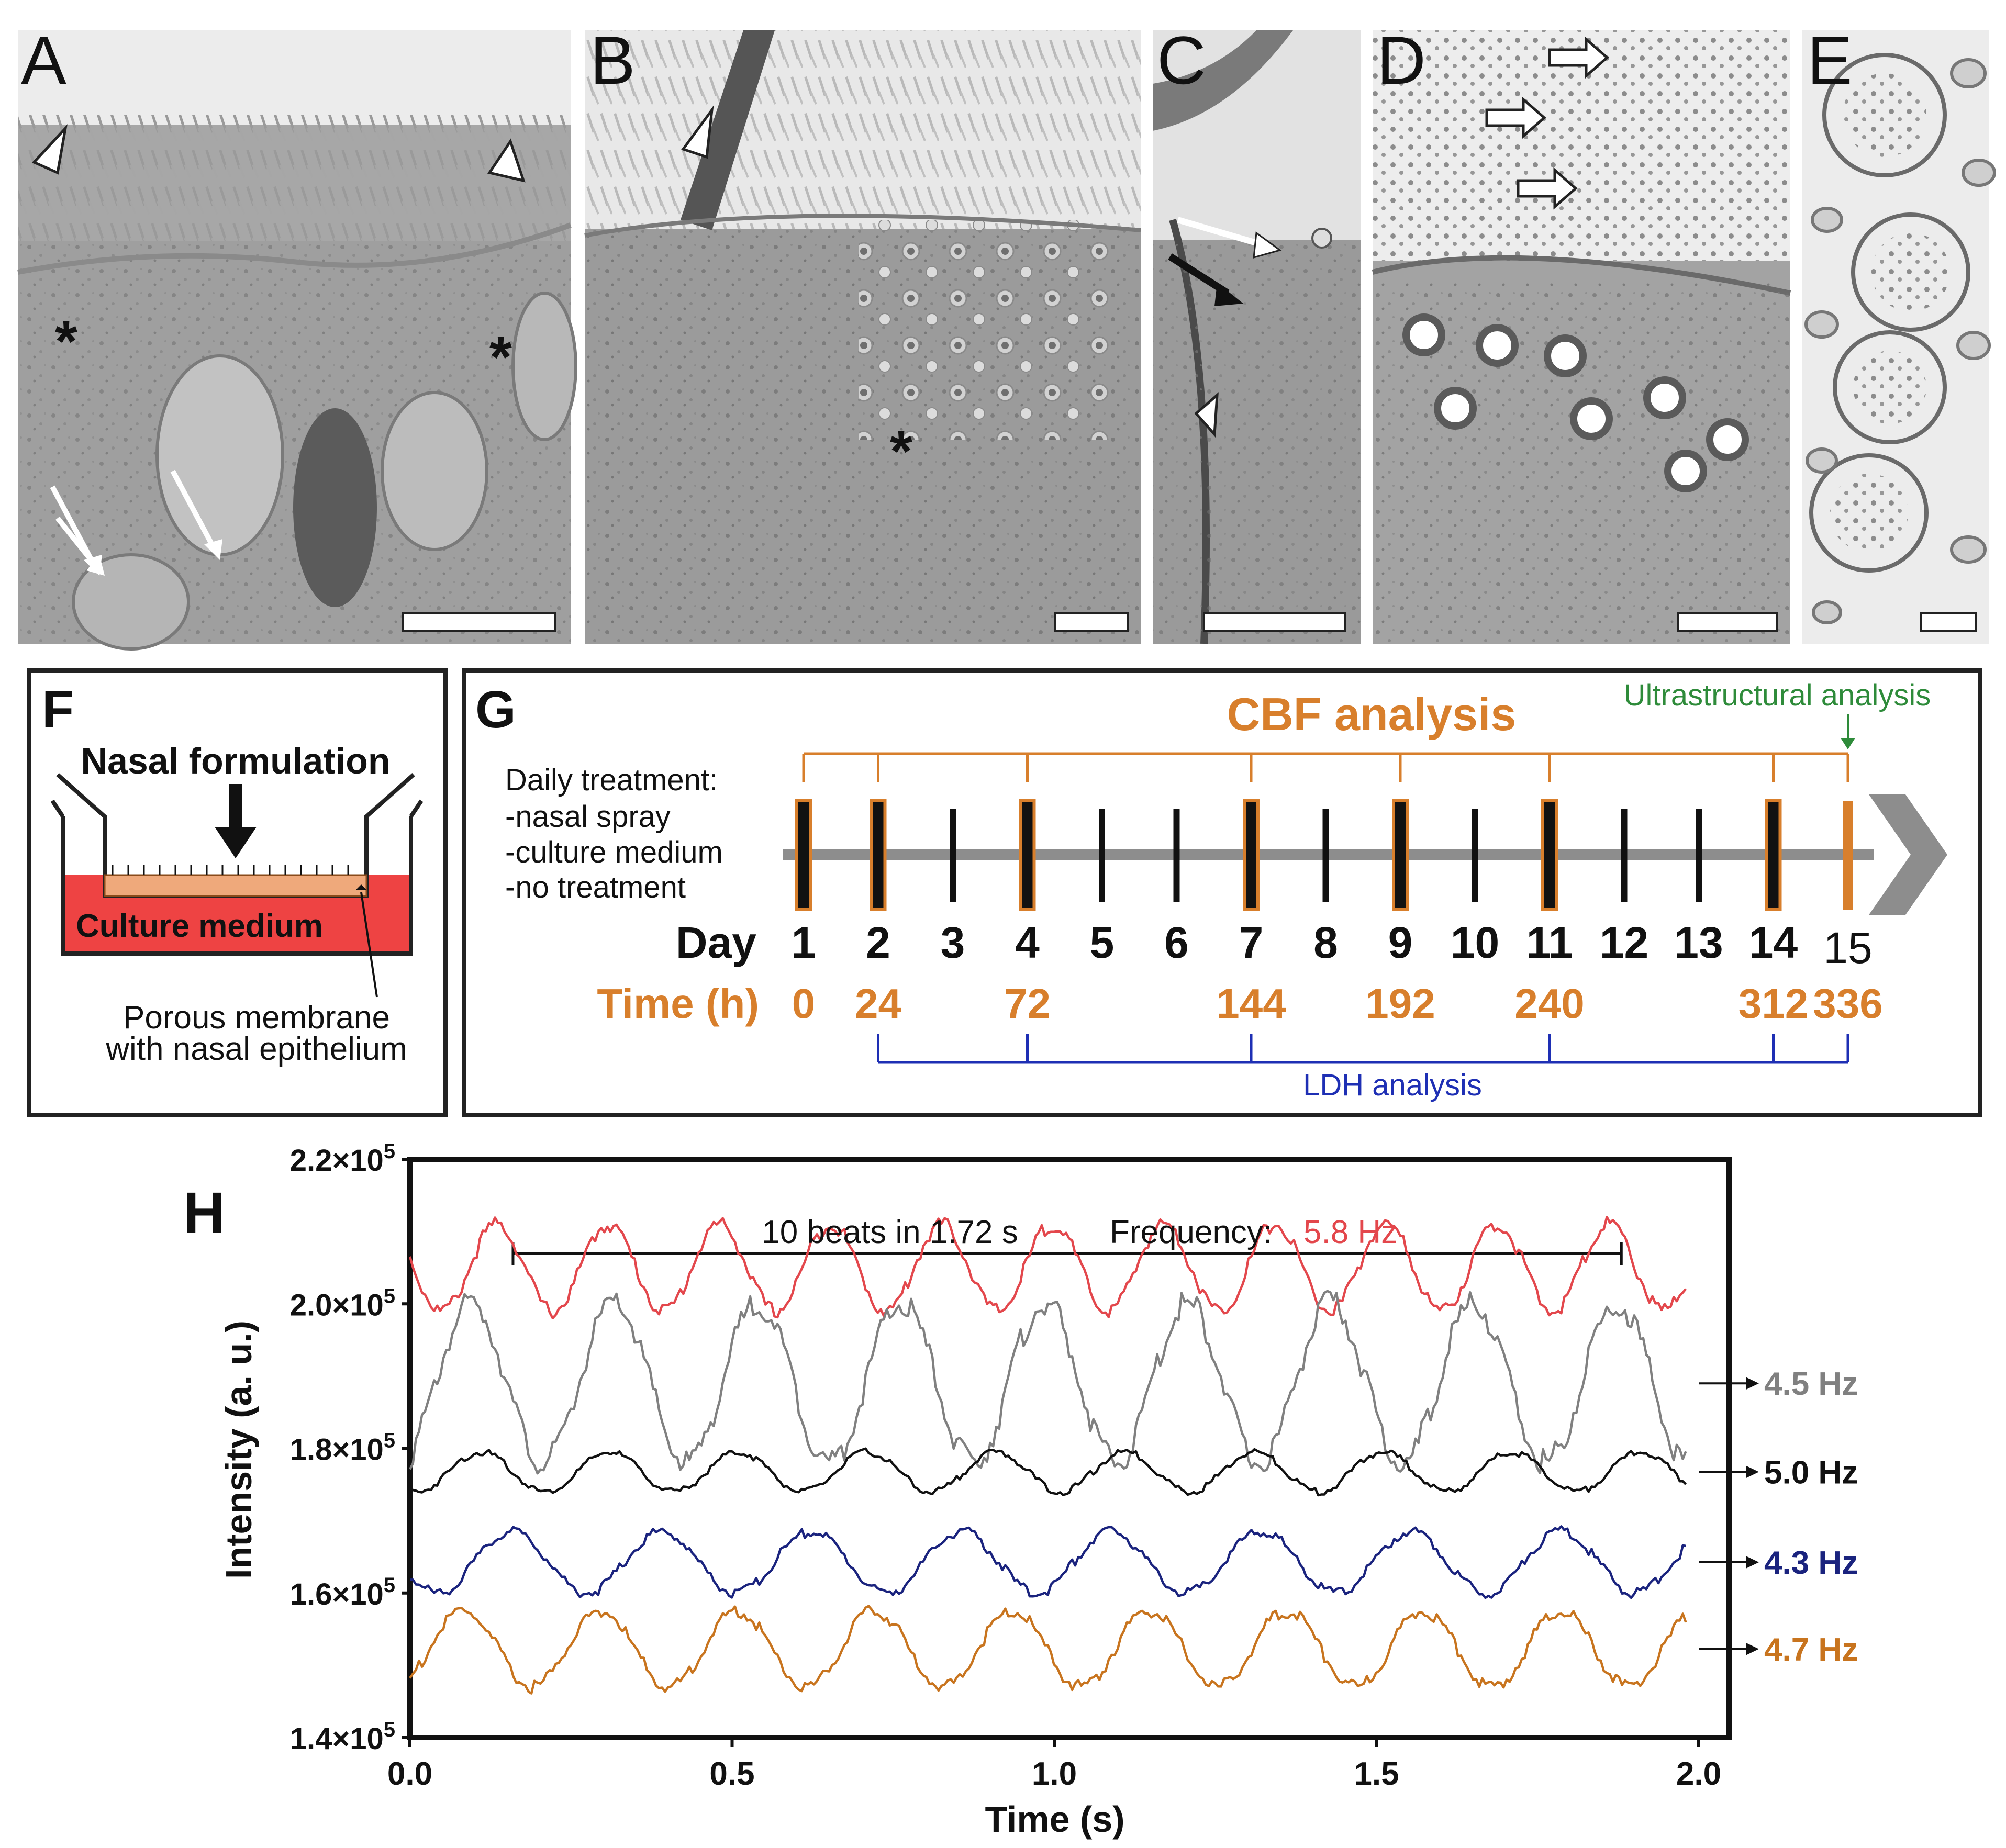 This screenshot has width=2006, height=1848. What do you see at coordinates (199, 926) in the screenshot?
I see `culture-medium-label: Culture medium` at bounding box center [199, 926].